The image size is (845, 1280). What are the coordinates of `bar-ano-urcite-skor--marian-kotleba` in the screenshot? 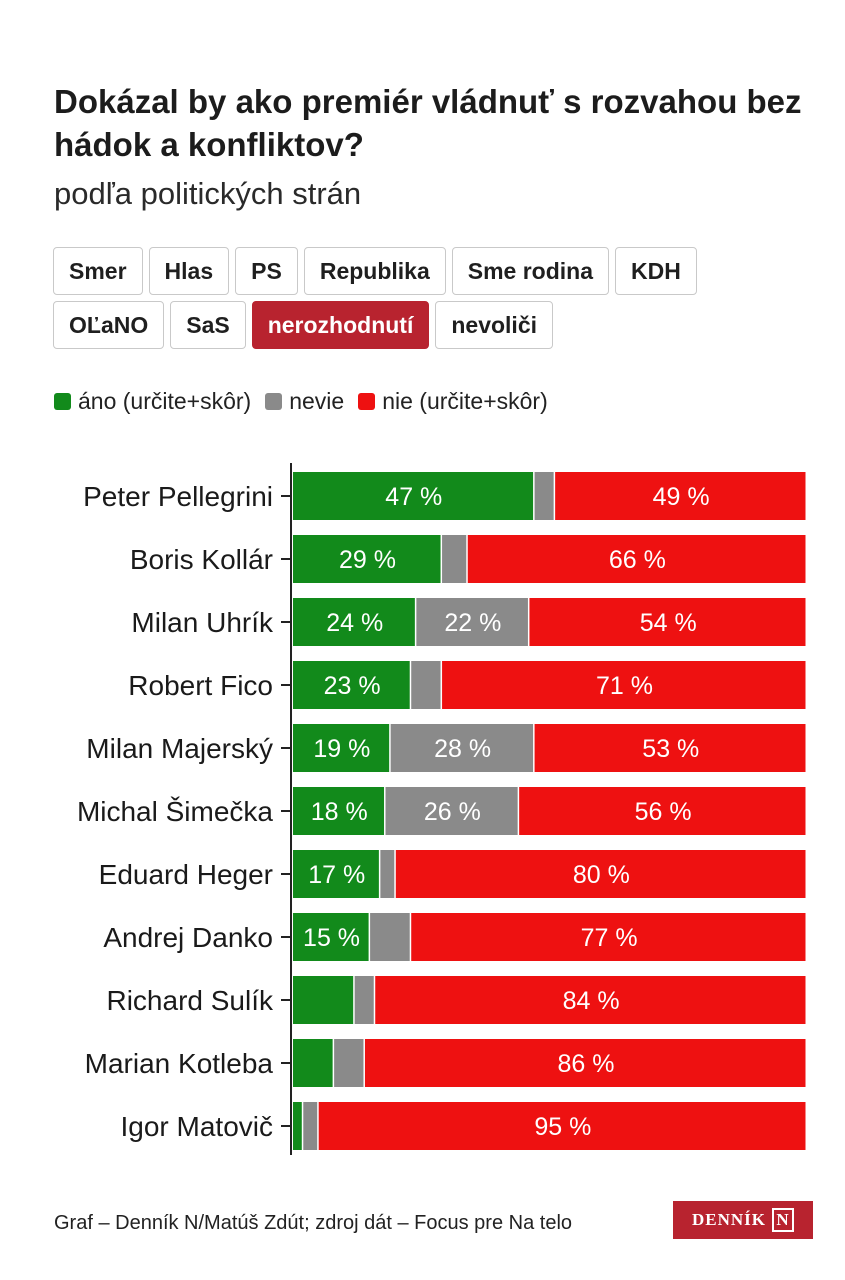 It's located at (313, 1063).